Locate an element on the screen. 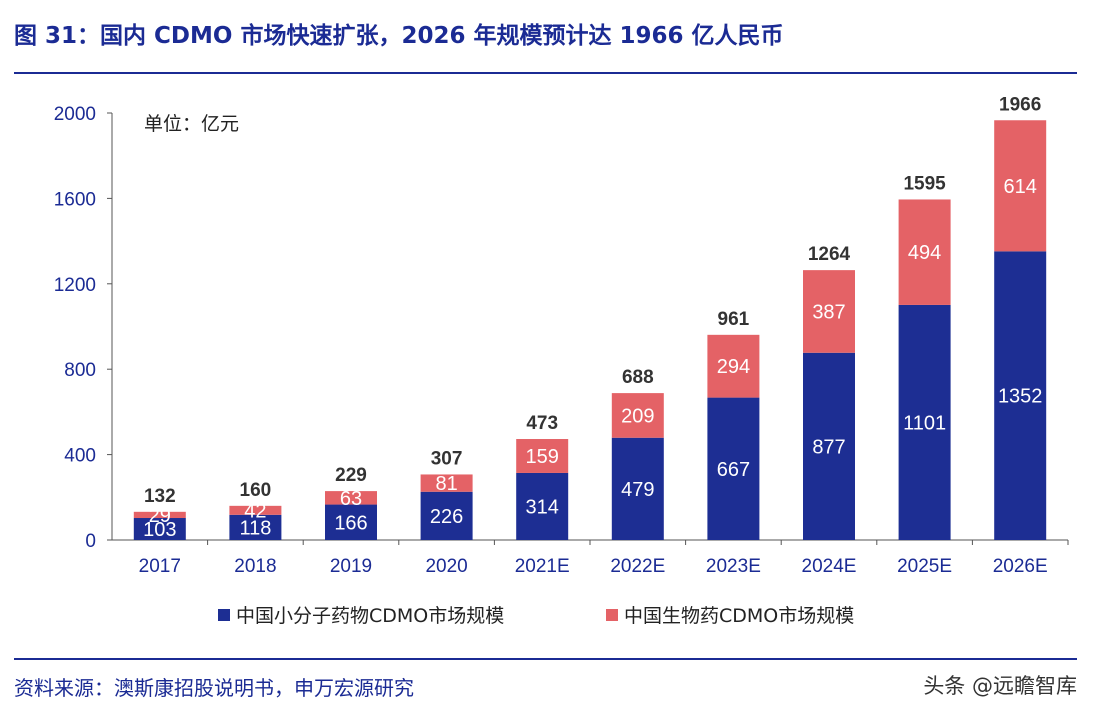  data-label-small-molecule: 103 is located at coordinates (159, 530).